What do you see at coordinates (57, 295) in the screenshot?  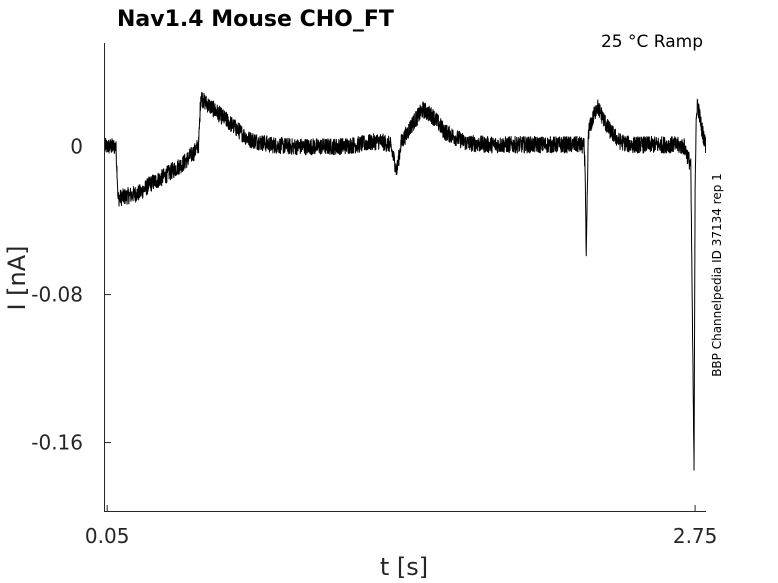 I see `y-tick-label: -0.08` at bounding box center [57, 295].